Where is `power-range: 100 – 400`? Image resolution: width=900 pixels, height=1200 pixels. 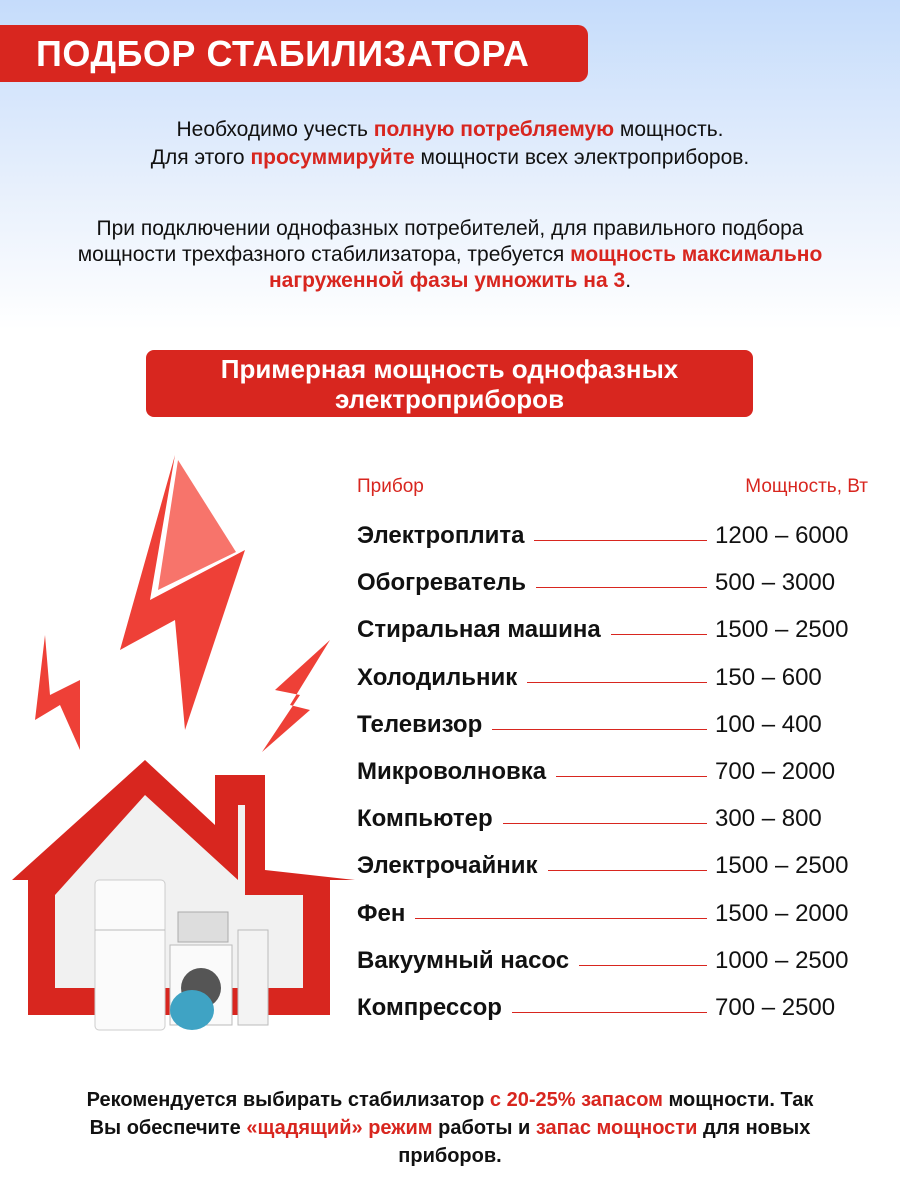
power-range: 100 – 400 is located at coordinates (768, 724).